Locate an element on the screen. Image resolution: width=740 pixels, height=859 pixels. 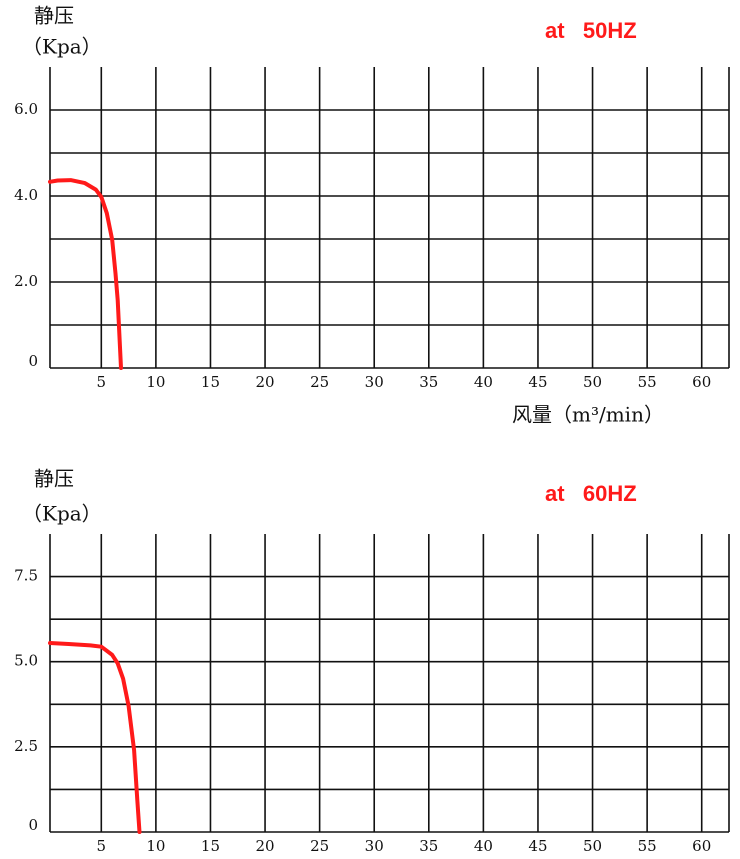
y-tick-label: 6.0 is located at coordinates (26, 109).